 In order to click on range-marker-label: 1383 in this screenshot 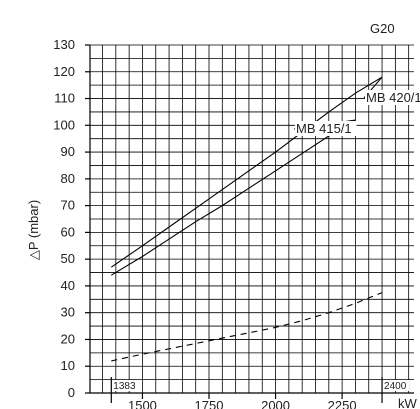, I will do `click(124, 386)`.